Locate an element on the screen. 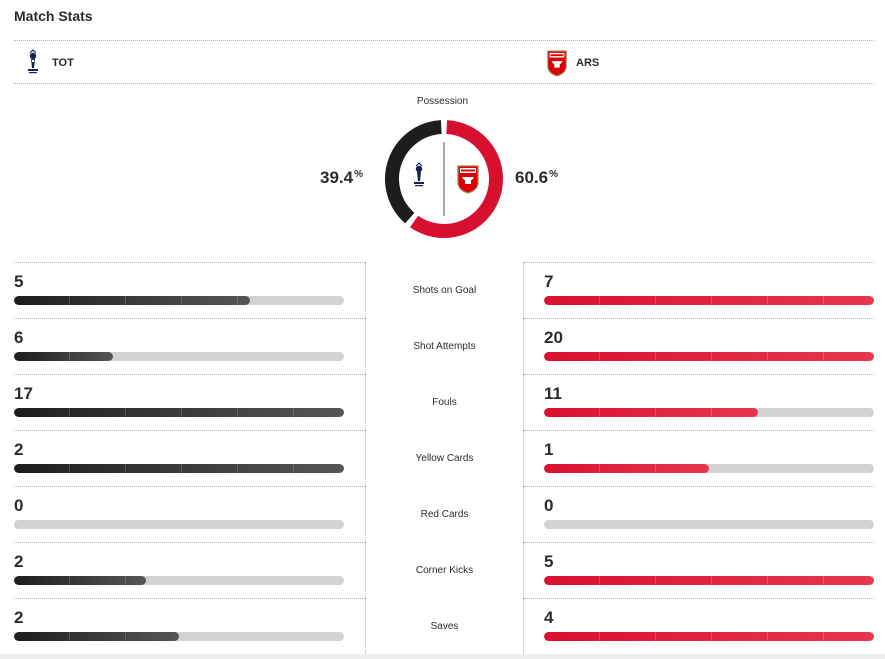 This screenshot has height=659, width=885. away-stat-value: 5 is located at coordinates (549, 561).